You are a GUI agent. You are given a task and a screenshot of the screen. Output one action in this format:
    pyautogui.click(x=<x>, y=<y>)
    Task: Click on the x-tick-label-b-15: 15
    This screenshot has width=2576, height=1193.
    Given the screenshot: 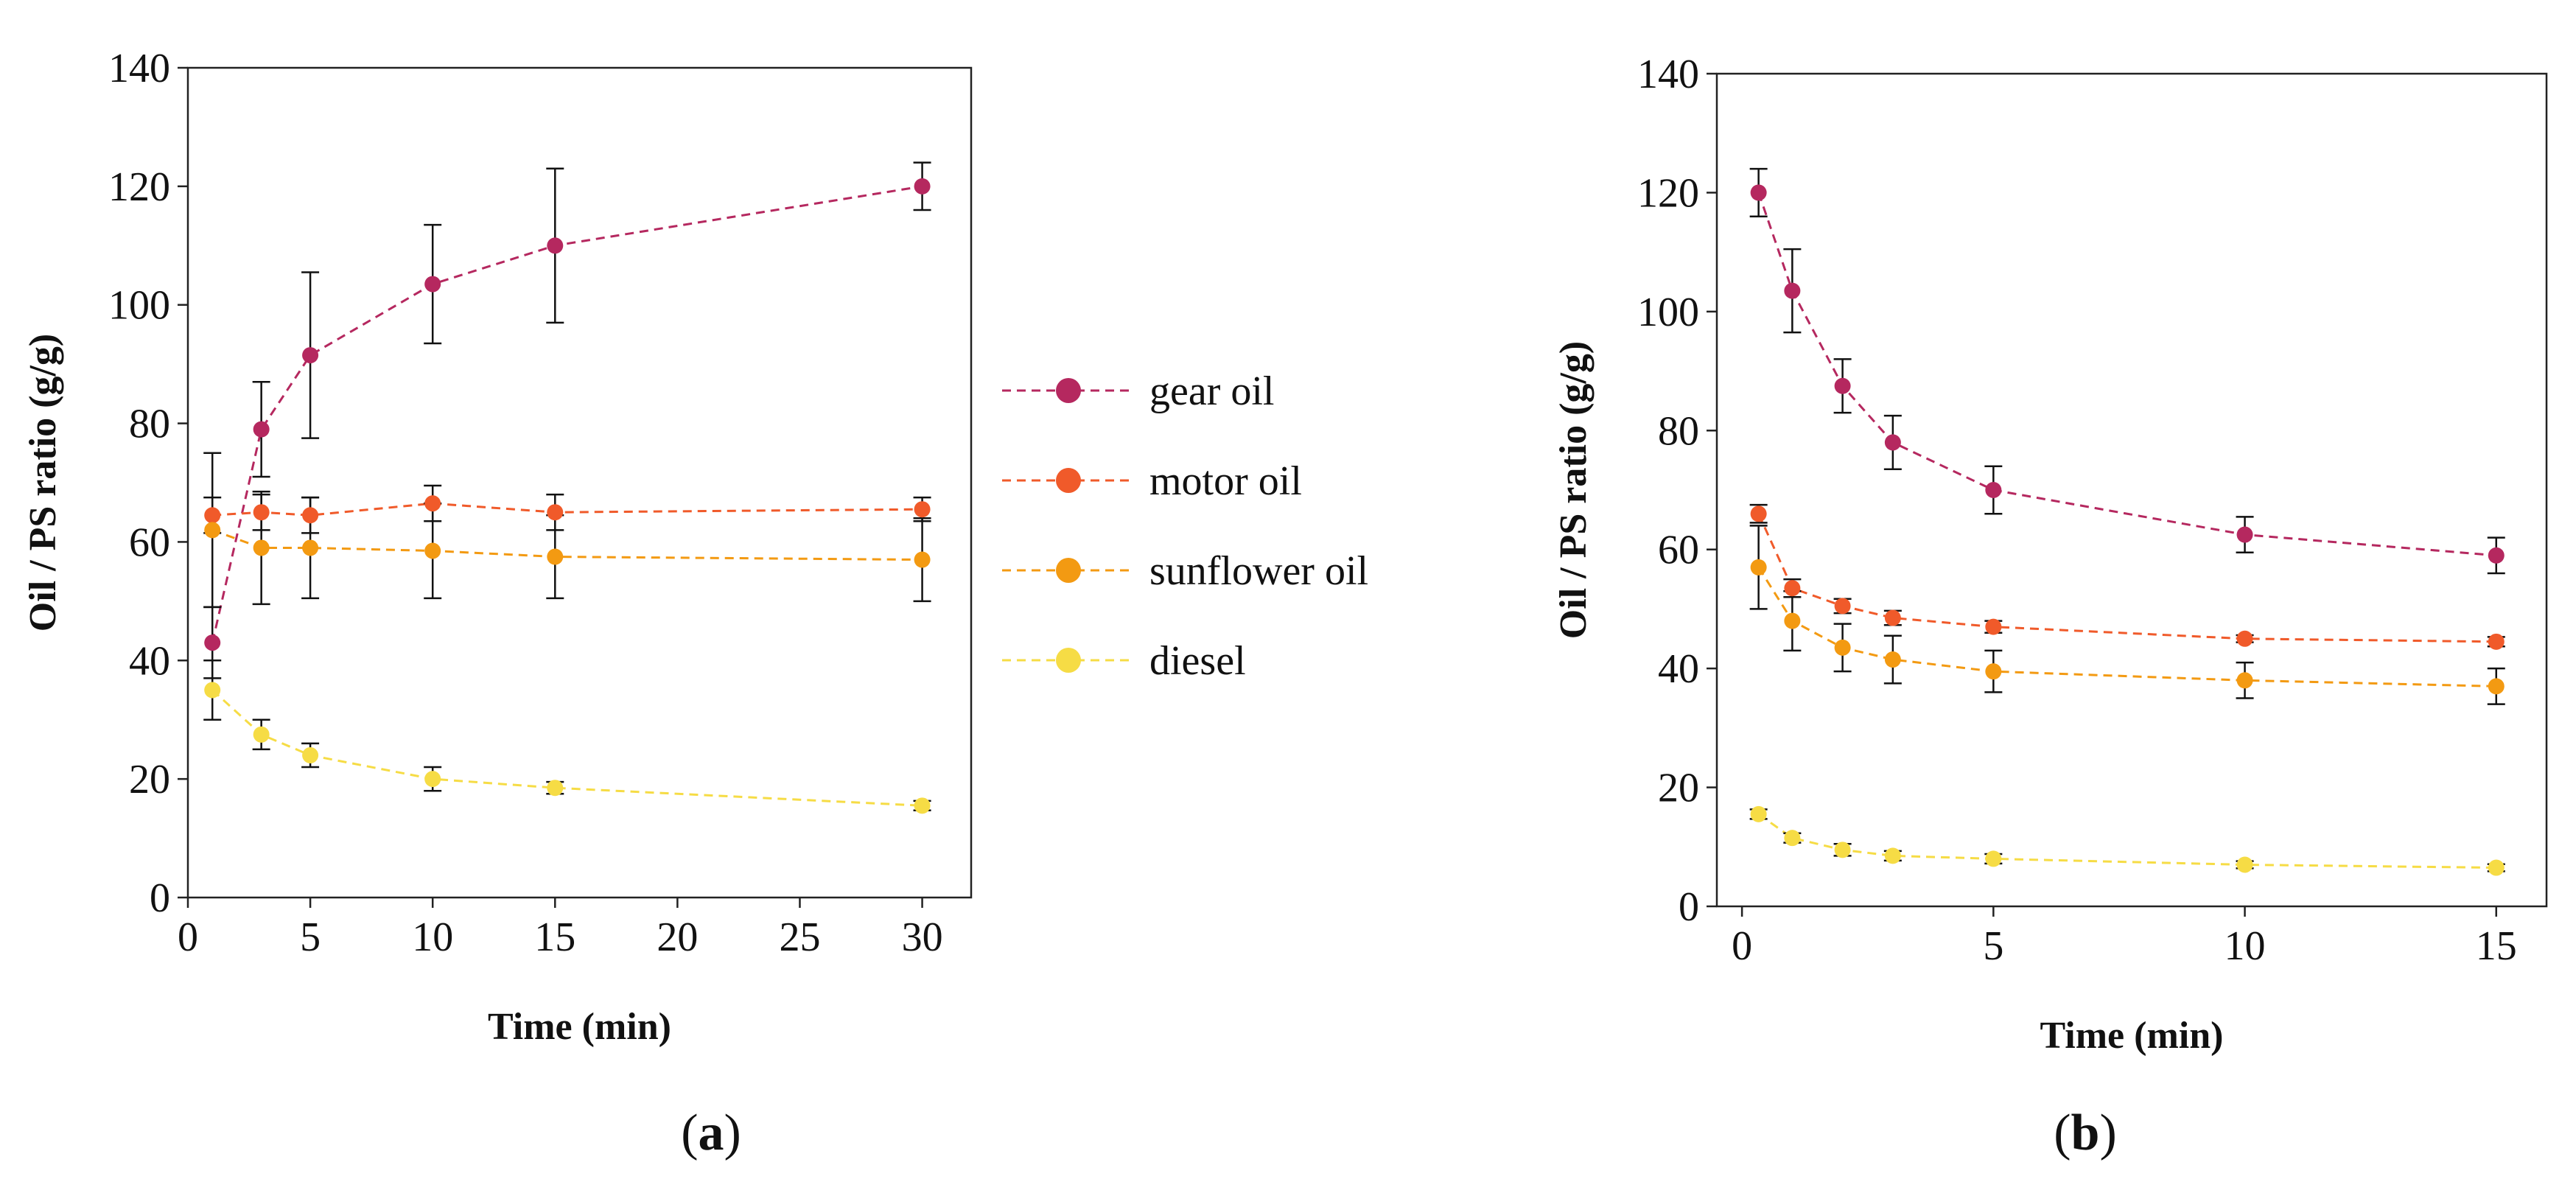 What is the action you would take?
    pyautogui.click(x=2496, y=946)
    